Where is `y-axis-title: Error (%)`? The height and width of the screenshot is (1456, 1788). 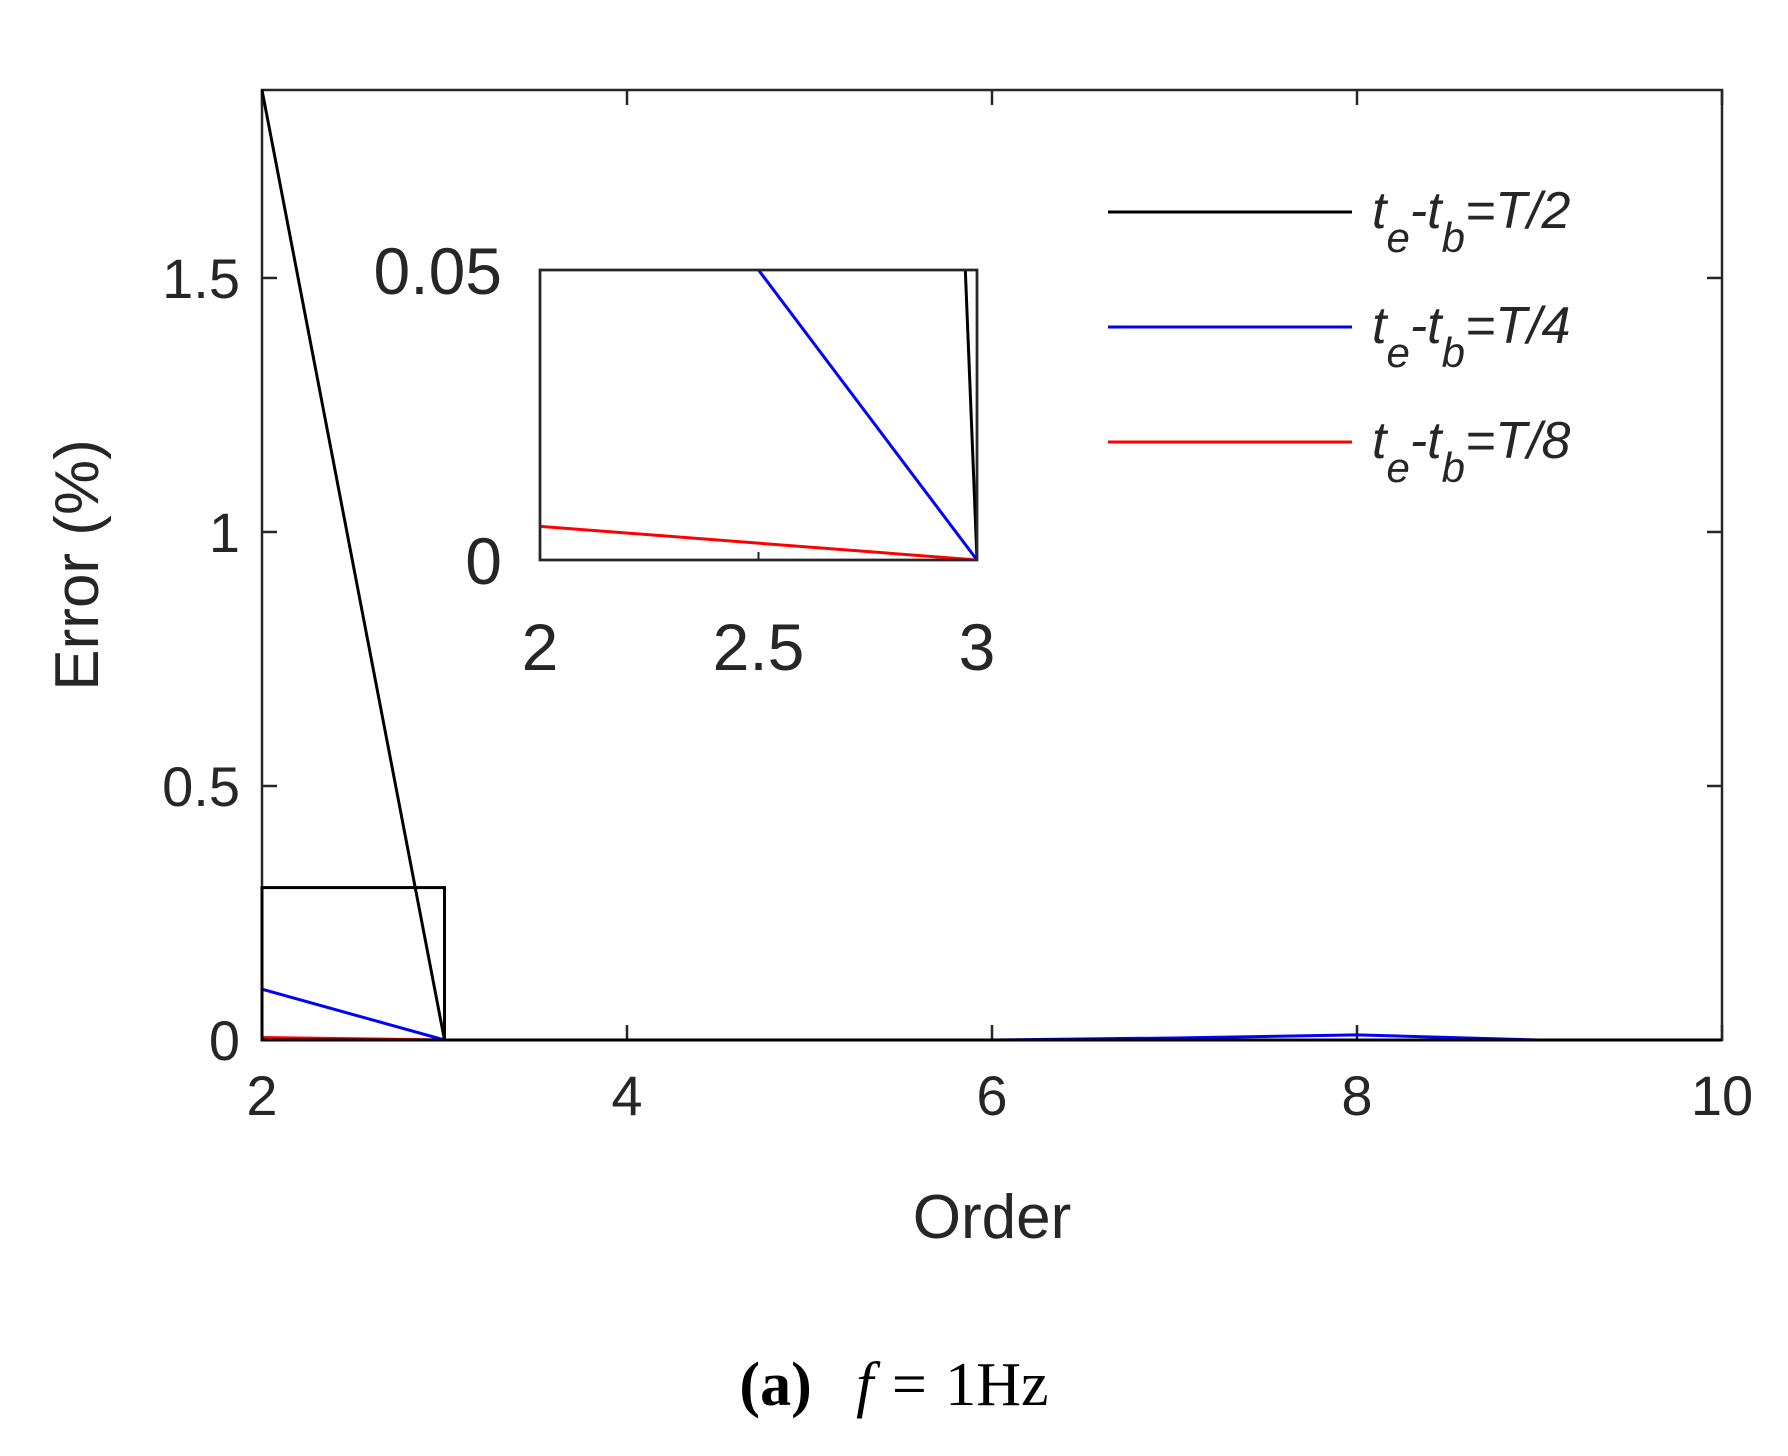 y-axis-title: Error (%) is located at coordinates (77, 564).